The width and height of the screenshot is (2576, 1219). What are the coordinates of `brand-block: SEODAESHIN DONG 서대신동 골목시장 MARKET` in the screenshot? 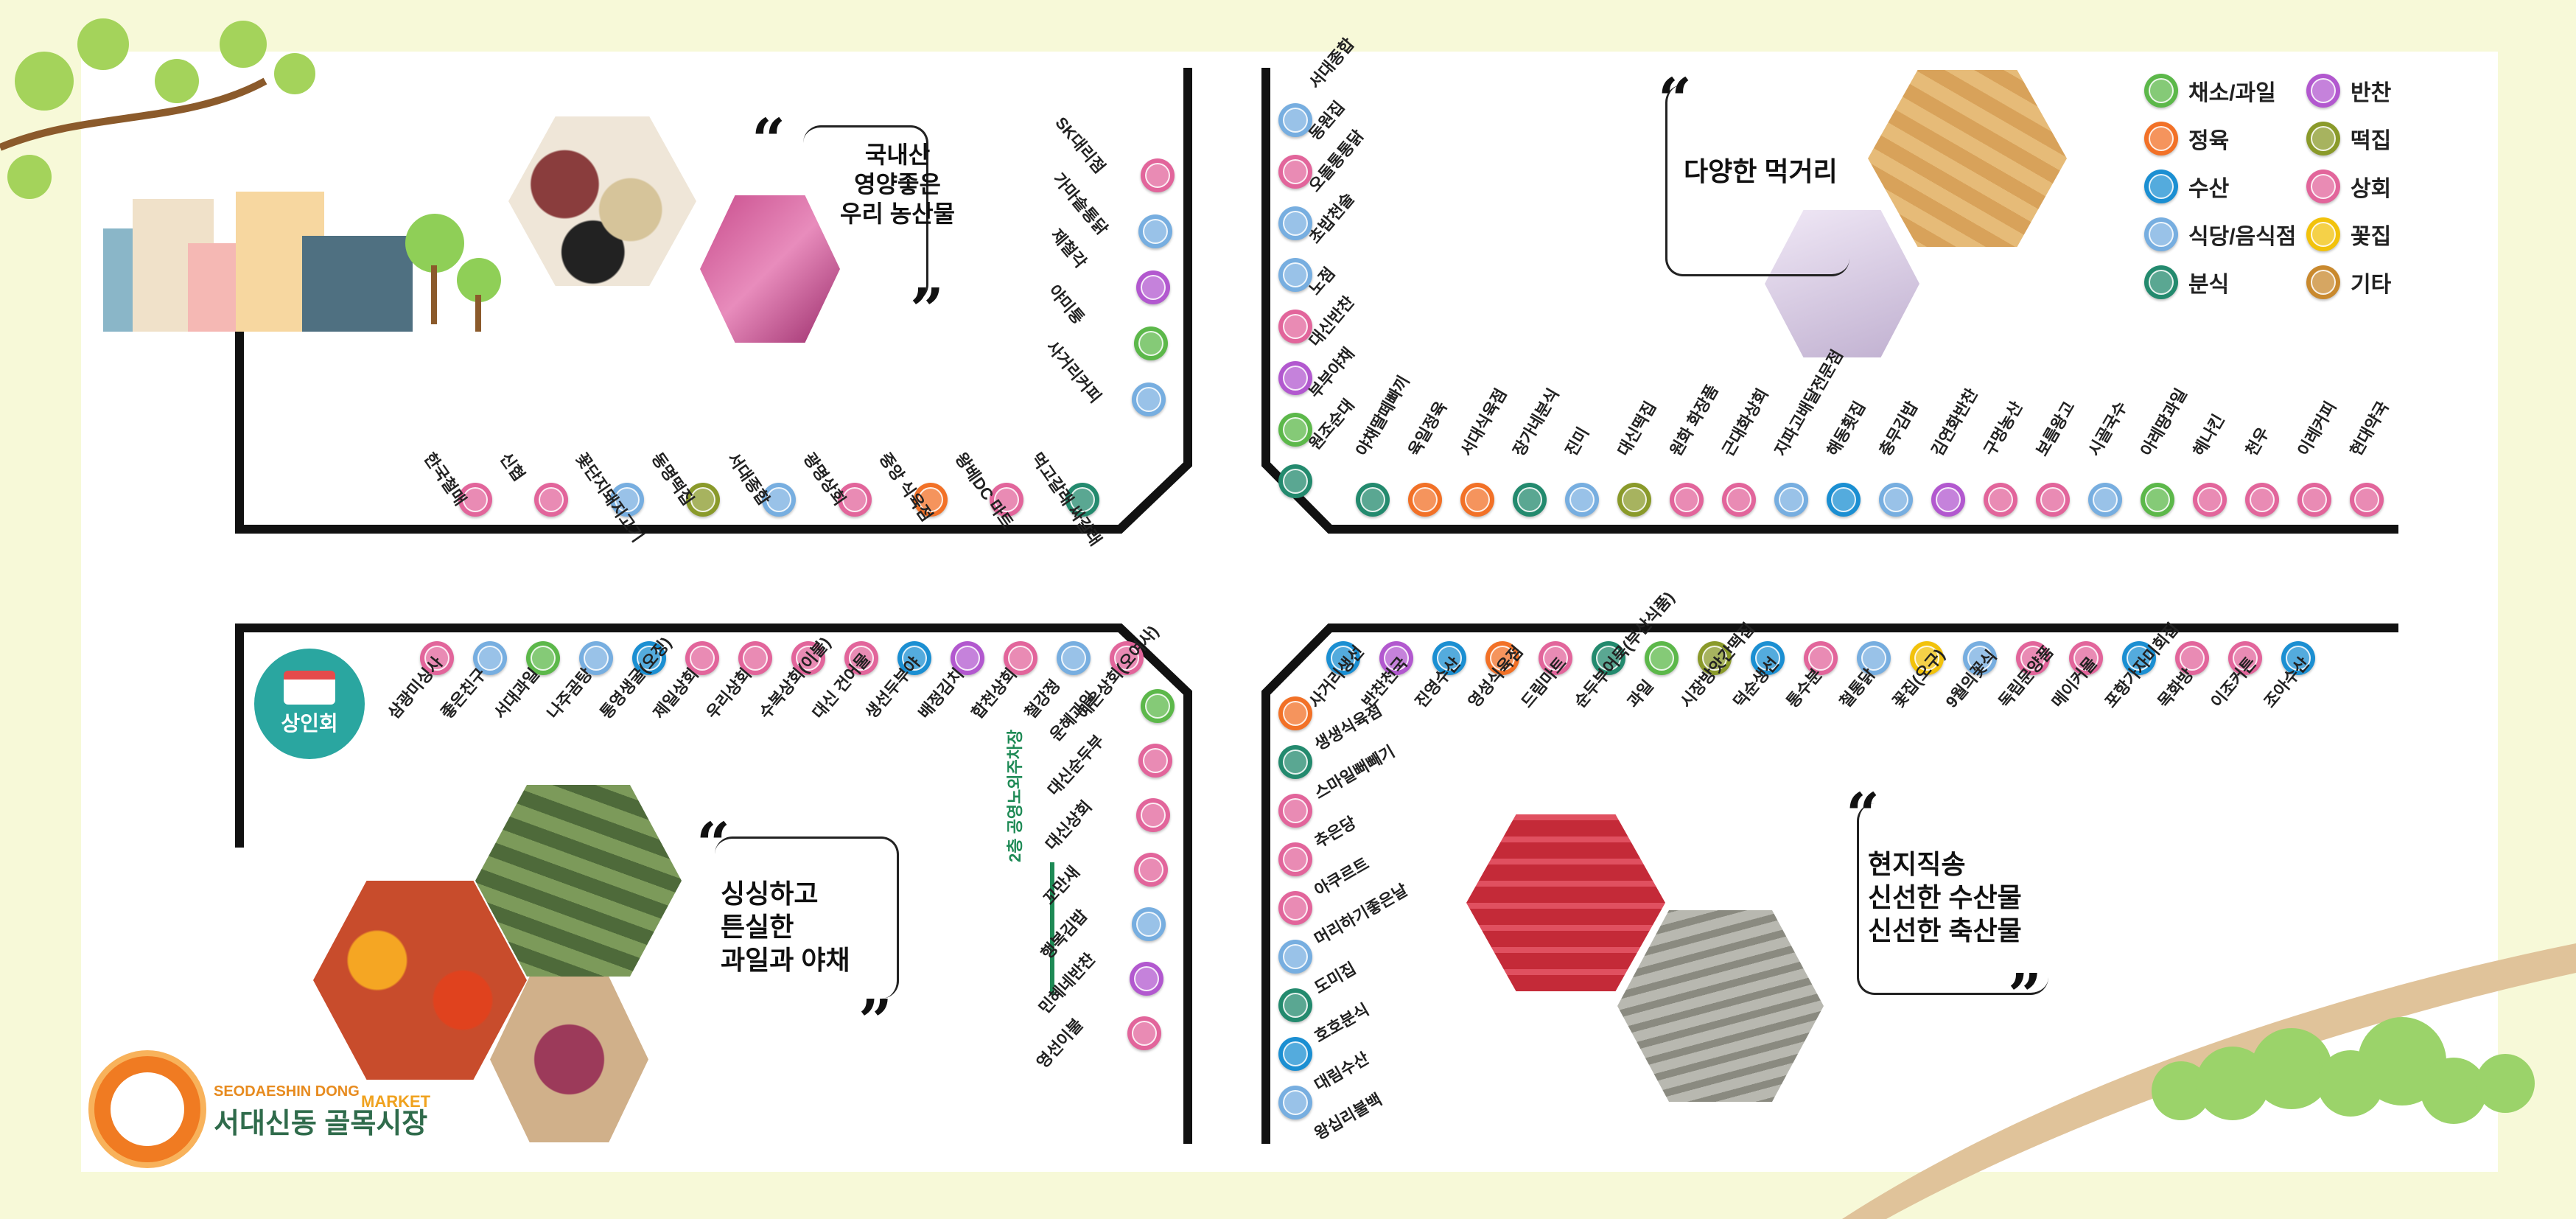 It's located at (322, 1111).